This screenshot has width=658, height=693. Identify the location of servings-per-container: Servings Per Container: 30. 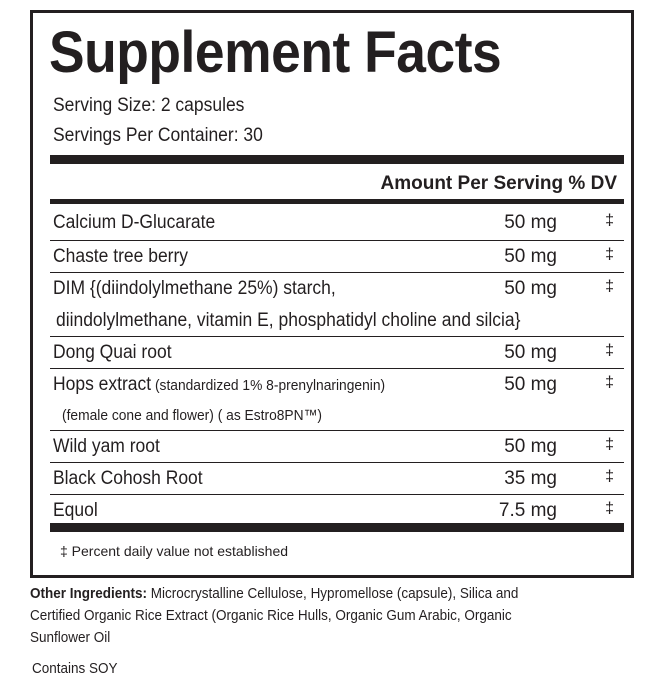
(158, 135).